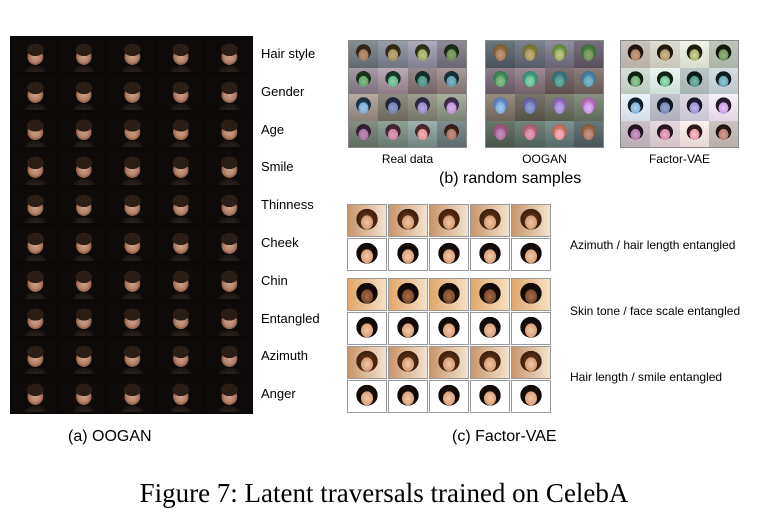  What do you see at coordinates (679, 159) in the screenshot?
I see `factor-vae-samples-label: Factor-VAE` at bounding box center [679, 159].